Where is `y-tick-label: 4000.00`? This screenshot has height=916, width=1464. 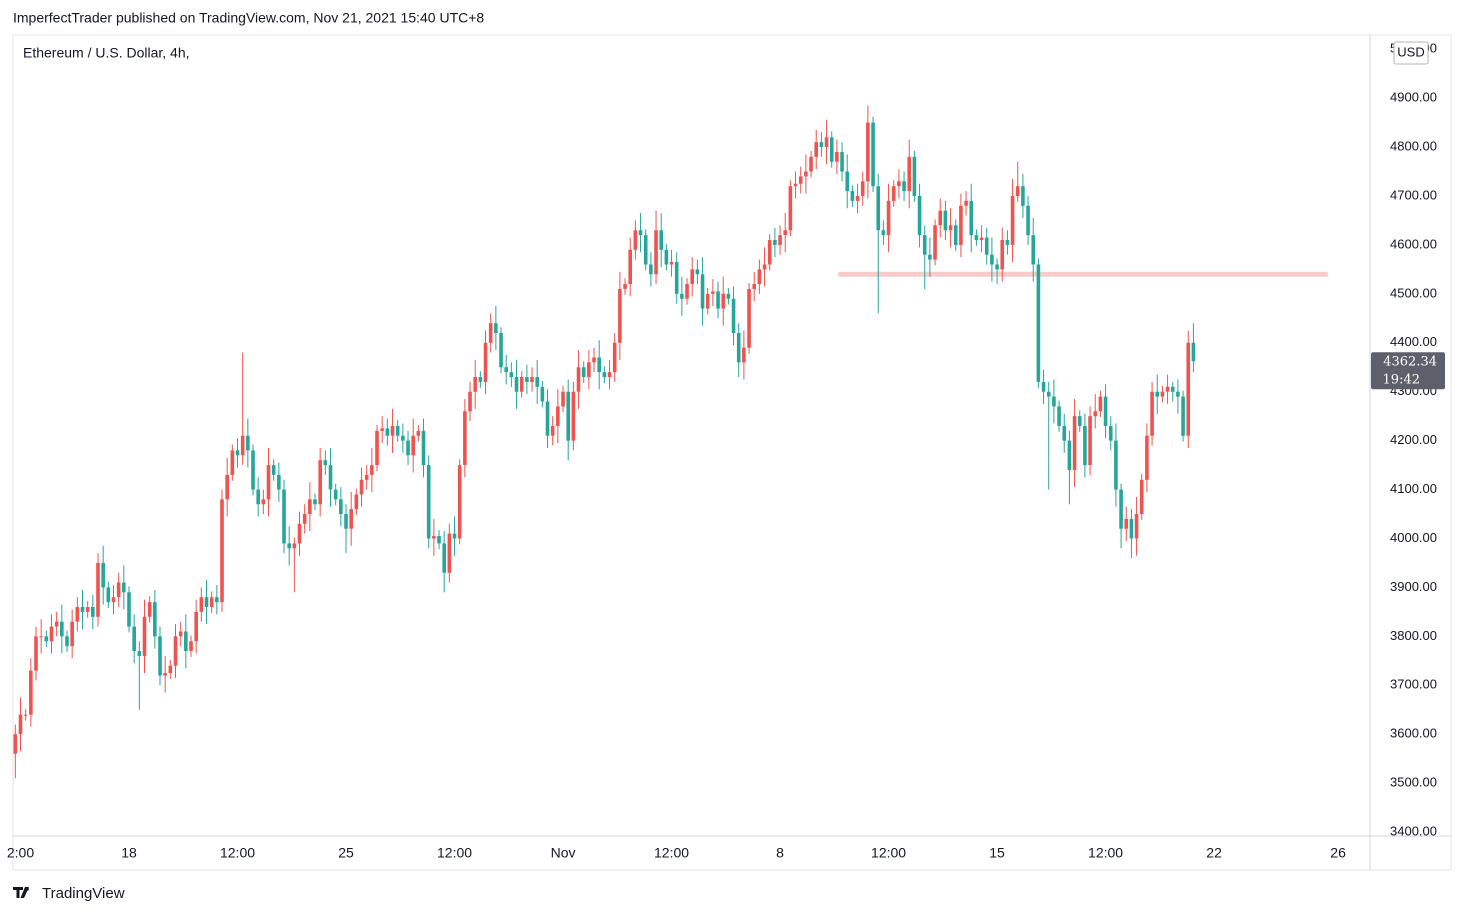
y-tick-label: 4000.00 is located at coordinates (1413, 537).